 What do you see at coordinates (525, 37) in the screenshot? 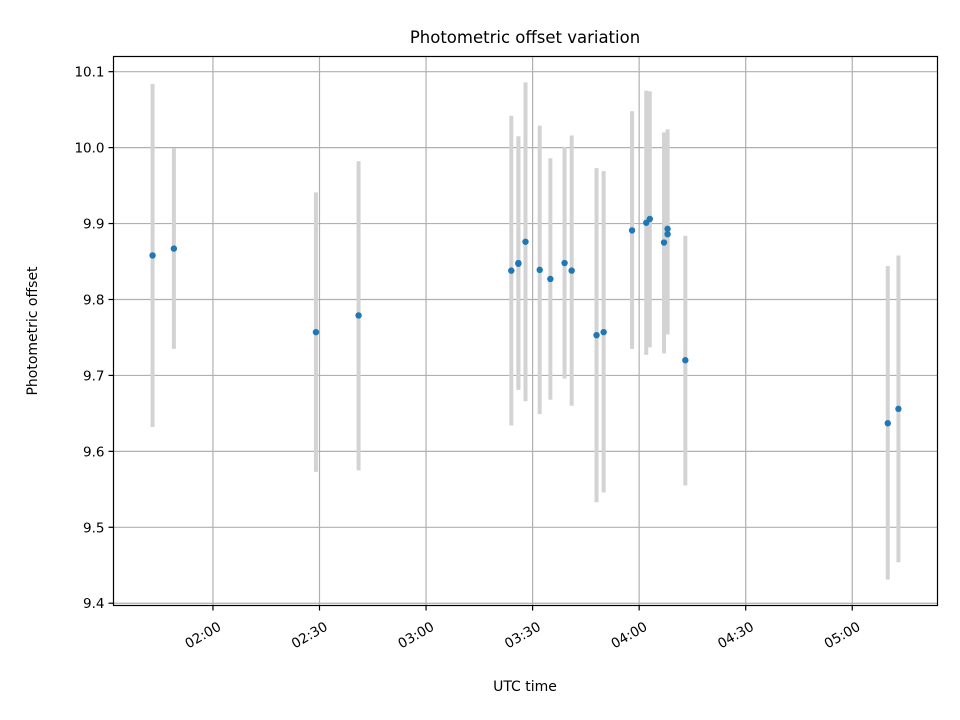
I see `chart-title: Photometric offset variation` at bounding box center [525, 37].